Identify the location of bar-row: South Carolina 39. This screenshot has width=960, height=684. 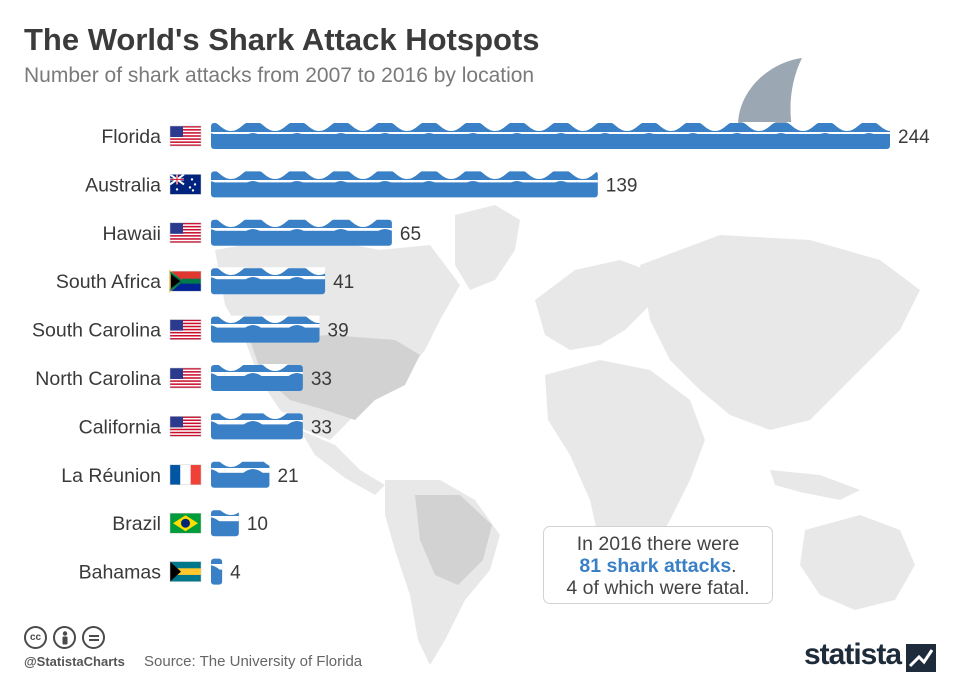
(190, 329).